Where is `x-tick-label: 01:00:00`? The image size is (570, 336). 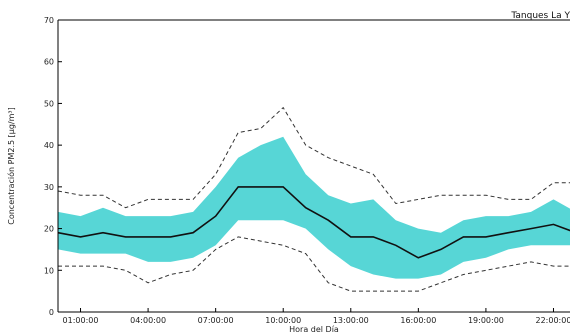 x-tick-label: 01:00:00 is located at coordinates (81, 320).